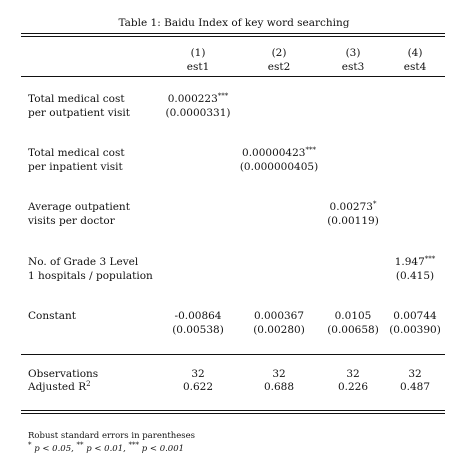  I want to click on row-label-outpatient-visits-line1: Average outpatient, so click(79, 207).